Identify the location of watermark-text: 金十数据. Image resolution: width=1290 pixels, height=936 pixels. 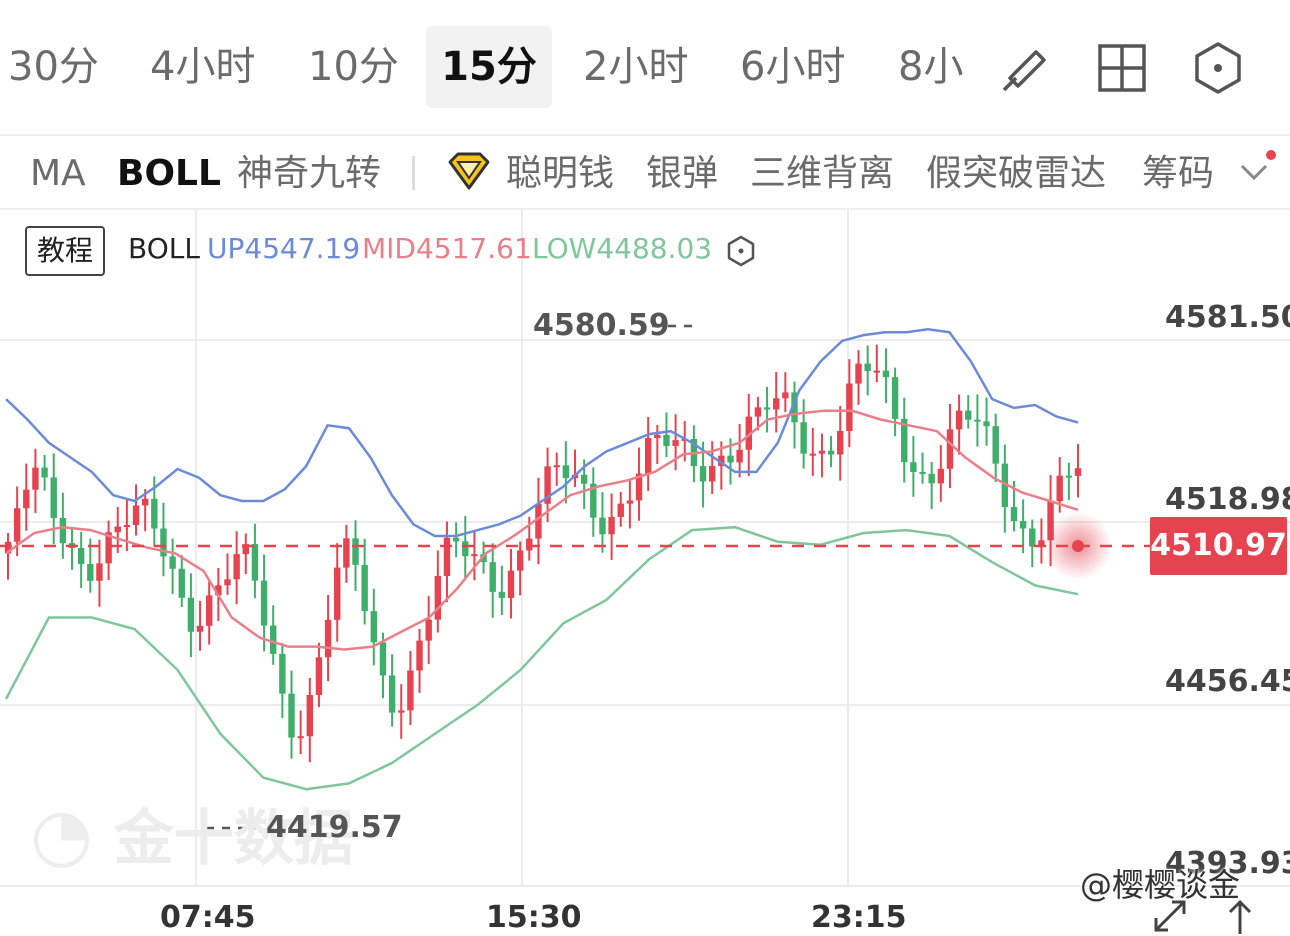
(233, 839).